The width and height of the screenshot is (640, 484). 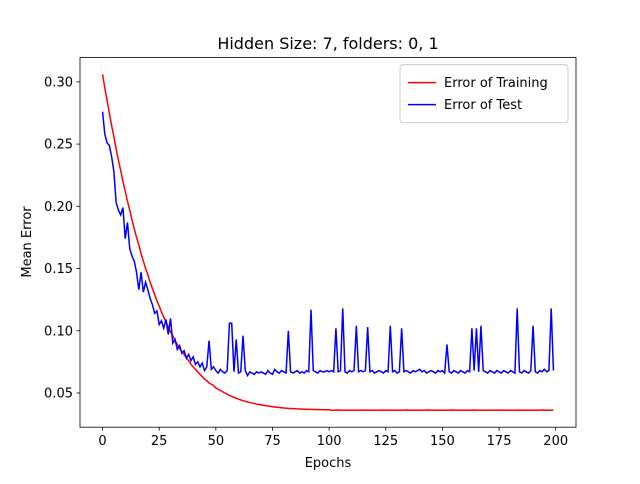 I want to click on x-tick-label: 25, so click(x=159, y=441).